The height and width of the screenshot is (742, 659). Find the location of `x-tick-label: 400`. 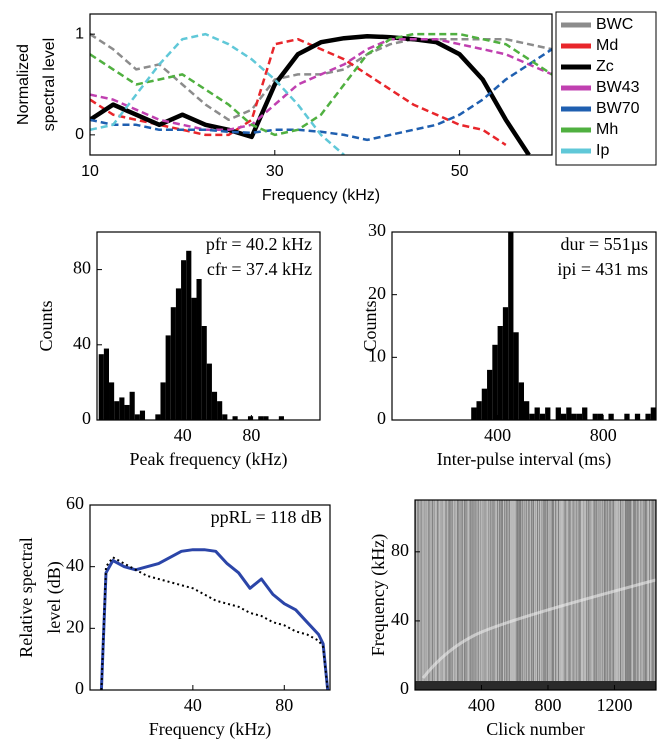

x-tick-label: 400 is located at coordinates (481, 705).